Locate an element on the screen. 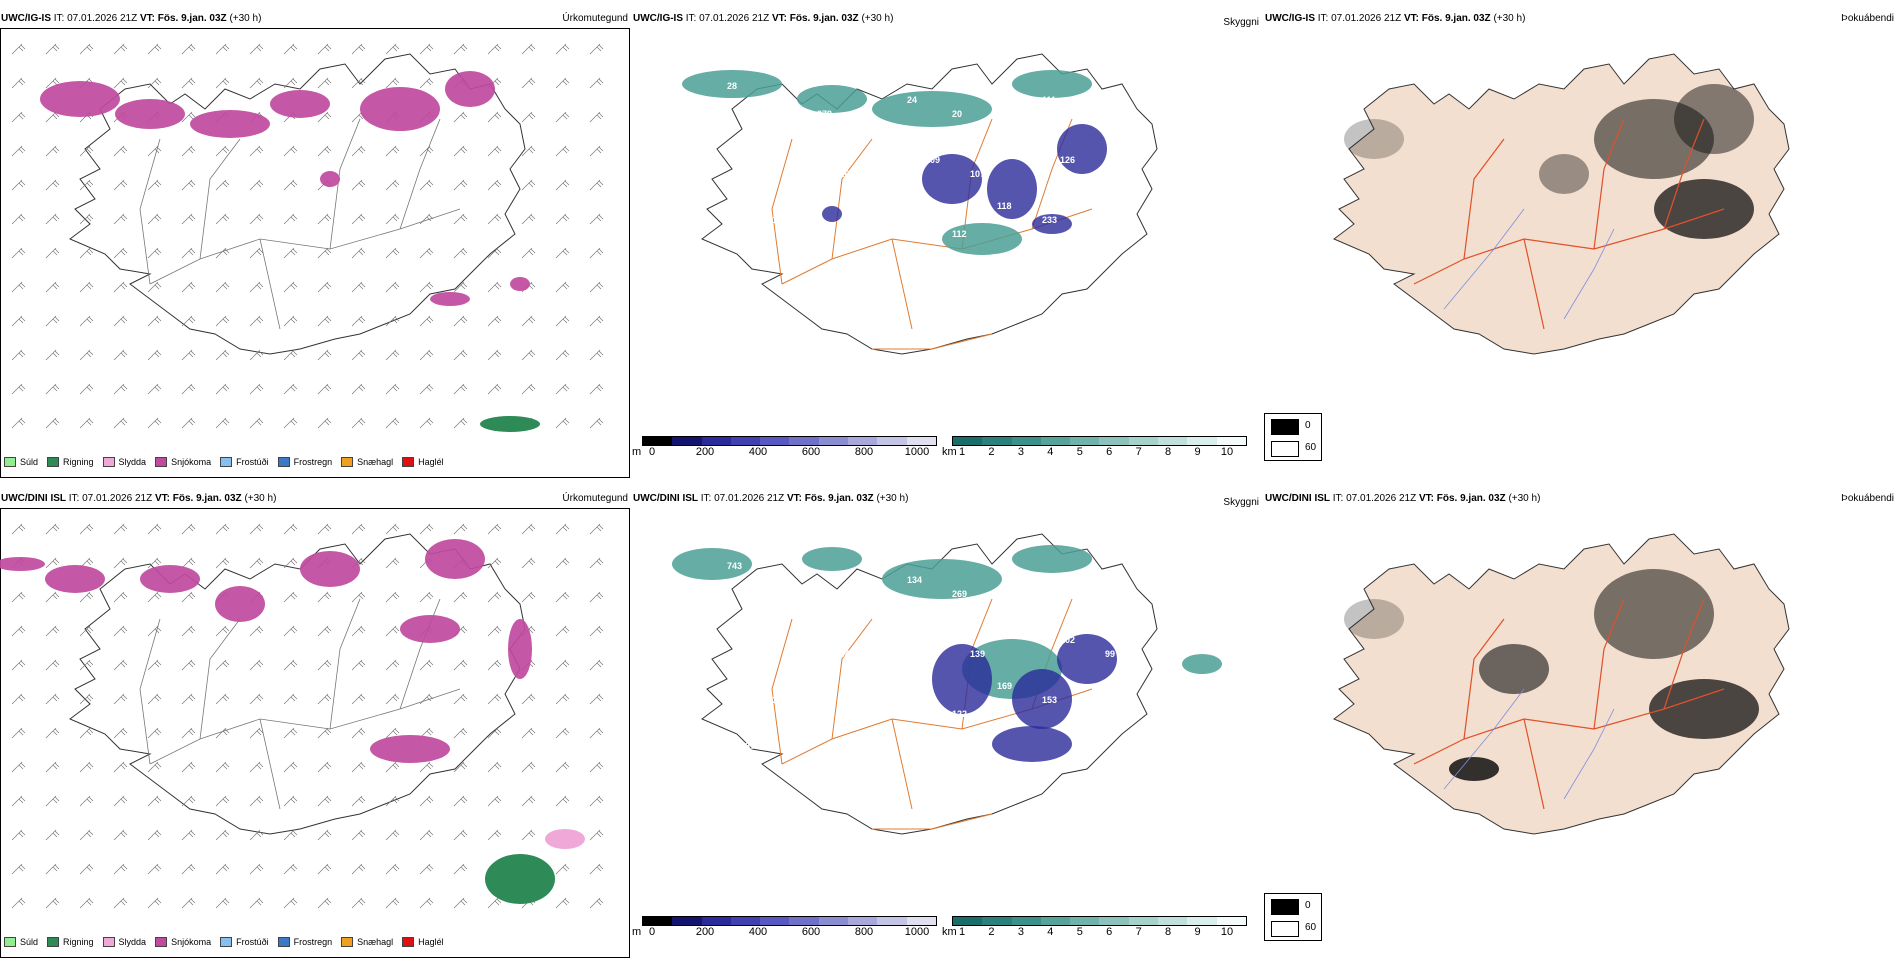 The image size is (1900, 958). visibility-label: 116 is located at coordinates (842, 174).